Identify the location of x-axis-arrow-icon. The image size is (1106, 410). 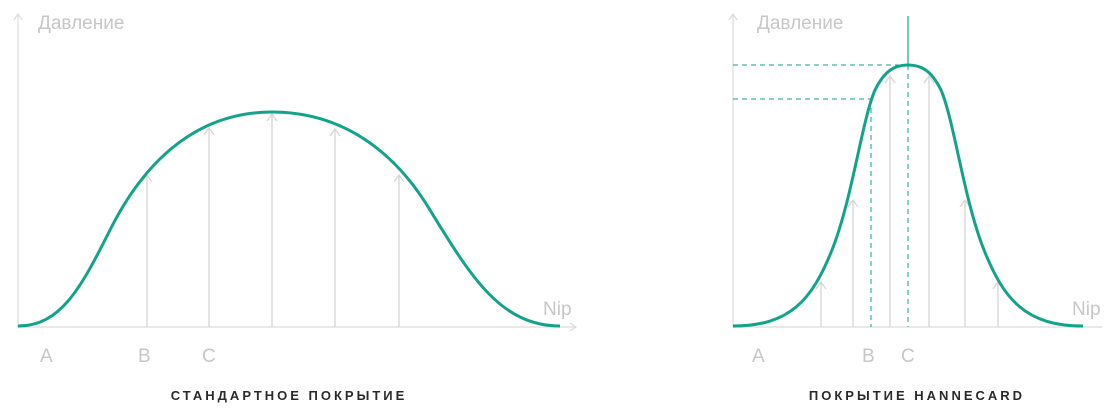
(573, 327).